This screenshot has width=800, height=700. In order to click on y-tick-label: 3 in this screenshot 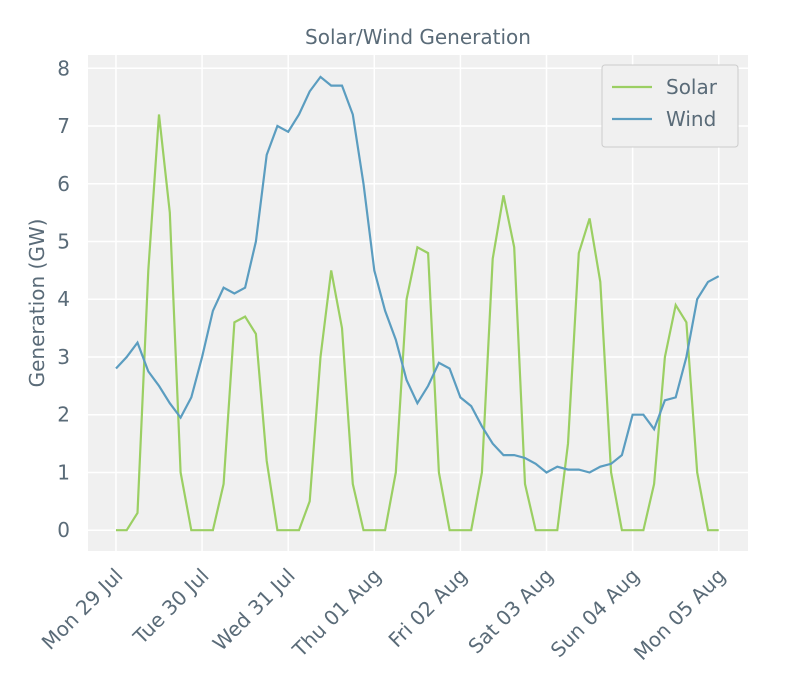, I will do `click(63, 357)`.